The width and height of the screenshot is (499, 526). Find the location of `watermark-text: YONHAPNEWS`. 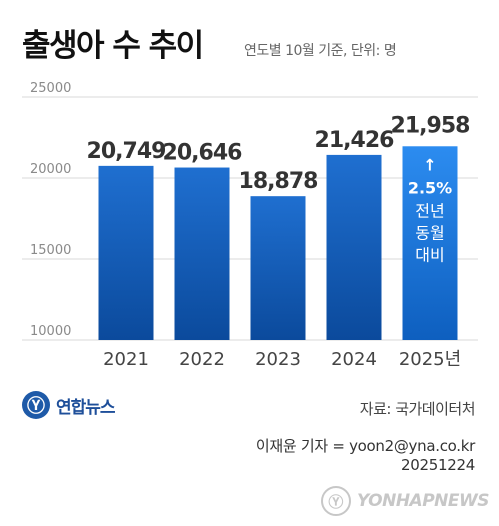

watermark-text: YONHAPNEWS is located at coordinates (423, 501).